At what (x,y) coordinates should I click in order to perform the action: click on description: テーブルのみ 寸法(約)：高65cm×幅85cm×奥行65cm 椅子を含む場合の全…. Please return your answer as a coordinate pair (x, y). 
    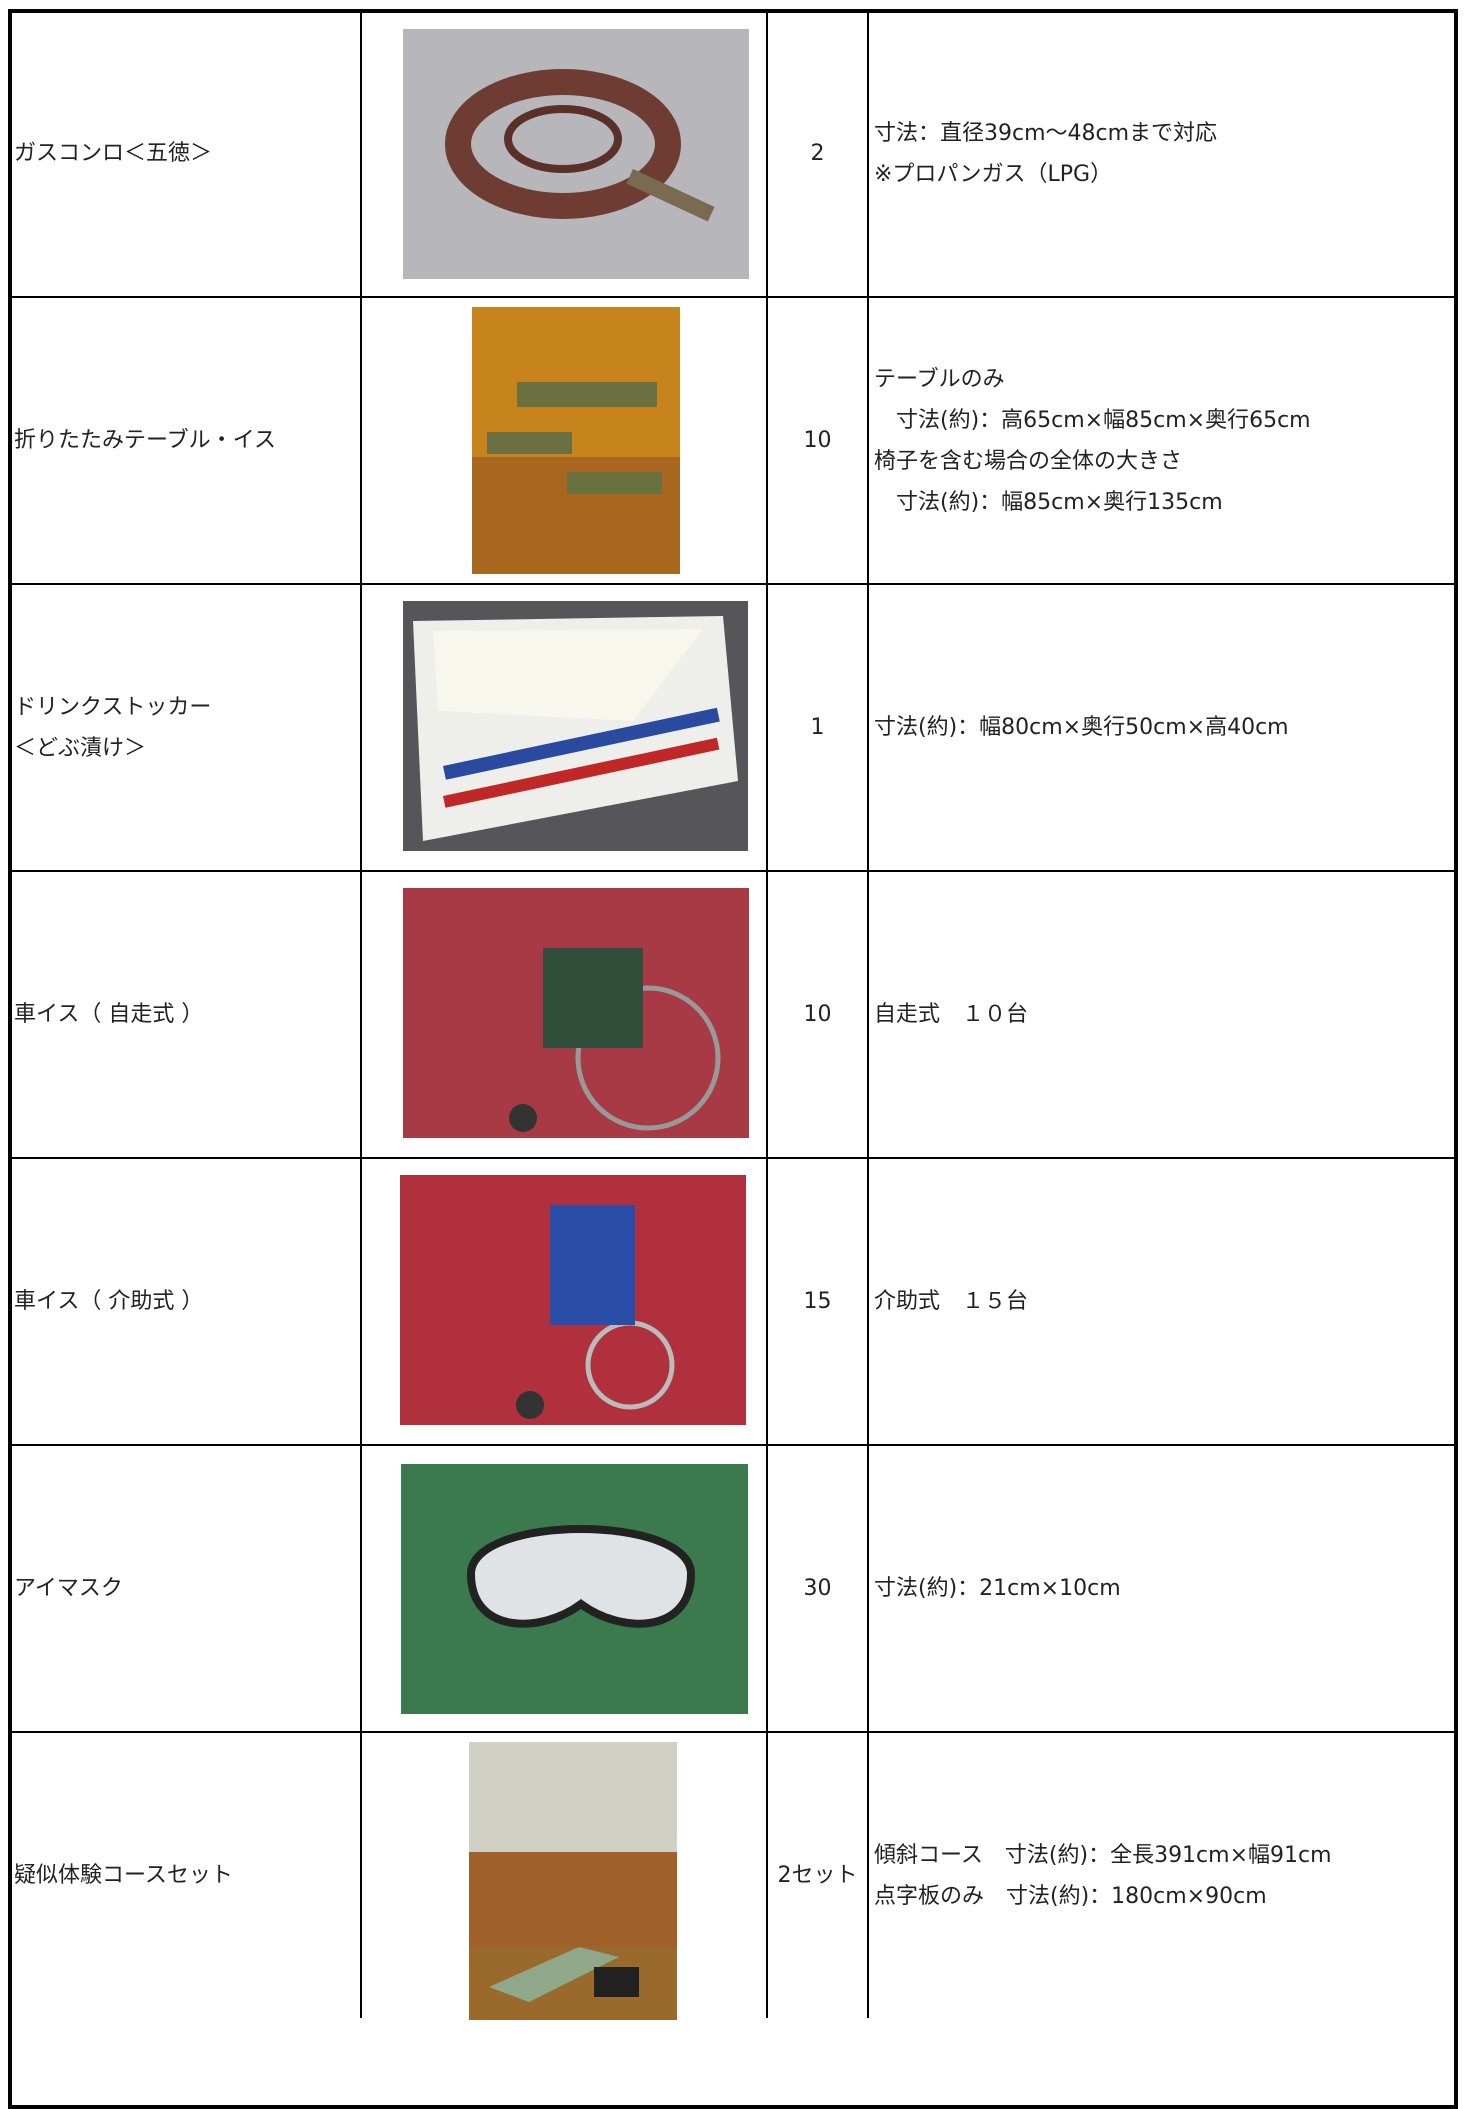
    Looking at the image, I should click on (1162, 440).